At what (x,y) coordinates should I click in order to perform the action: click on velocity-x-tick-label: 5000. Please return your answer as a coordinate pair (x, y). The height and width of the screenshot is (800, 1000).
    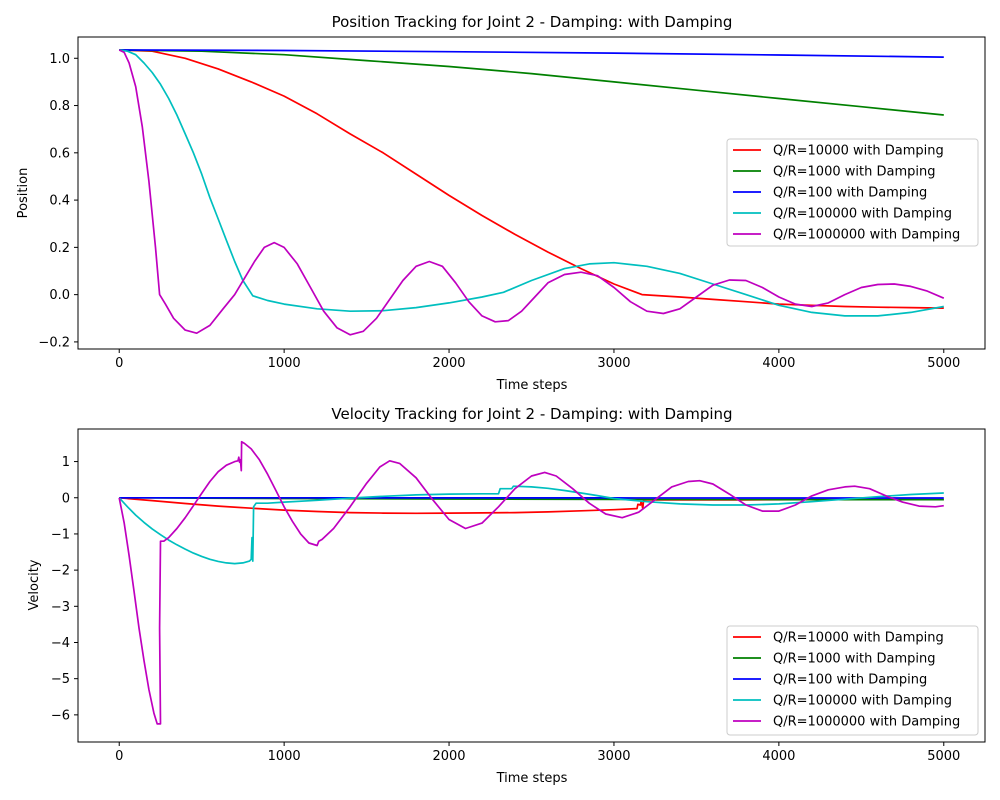
    Looking at the image, I should click on (943, 756).